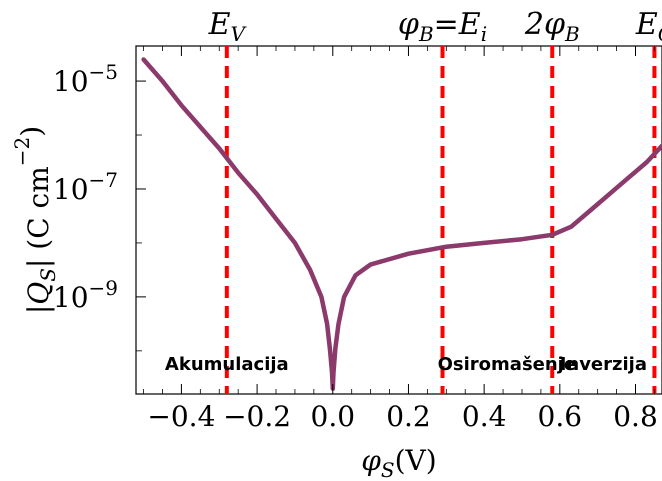 Image resolution: width=662 pixels, height=481 pixels. I want to click on x-tick-label: 0.4, so click(484, 416).